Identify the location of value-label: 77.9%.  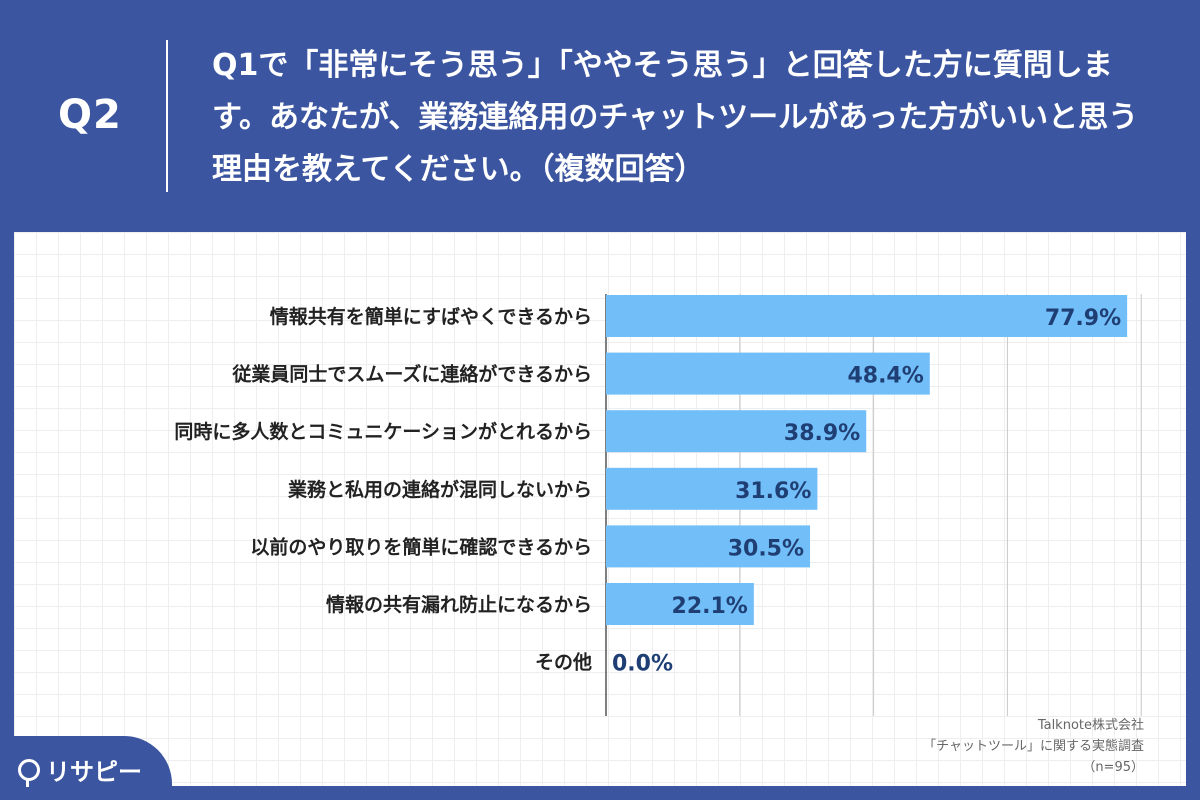
(1083, 318).